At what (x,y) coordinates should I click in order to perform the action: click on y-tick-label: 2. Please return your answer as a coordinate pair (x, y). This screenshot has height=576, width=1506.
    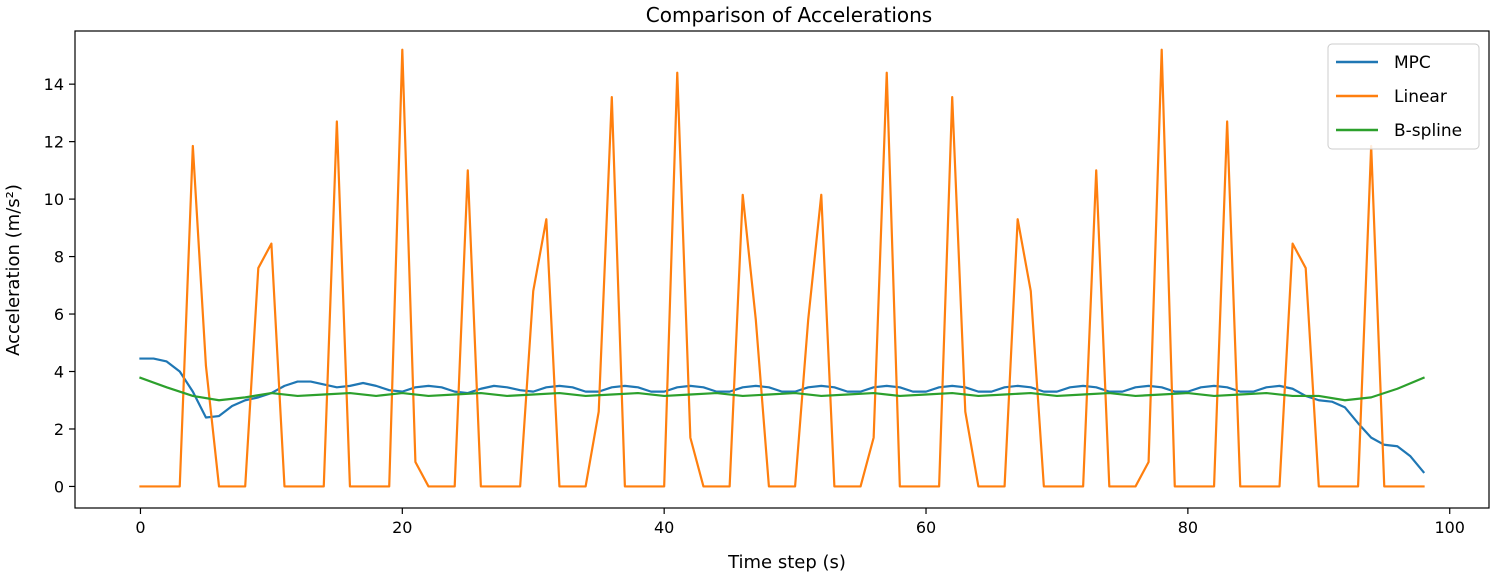
    Looking at the image, I should click on (59, 429).